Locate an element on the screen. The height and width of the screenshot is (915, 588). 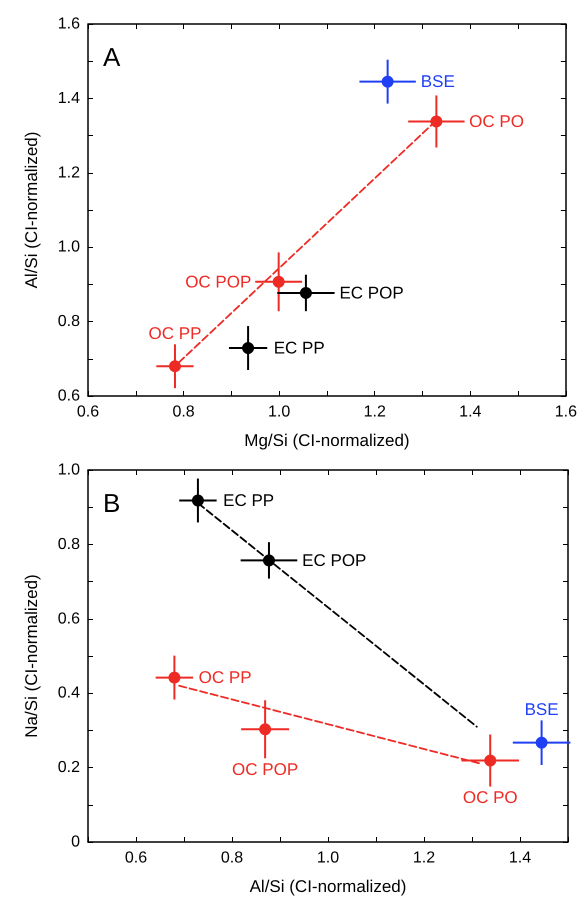
y-axis-title: Al/Si (CI-normalized) is located at coordinates (31, 210).